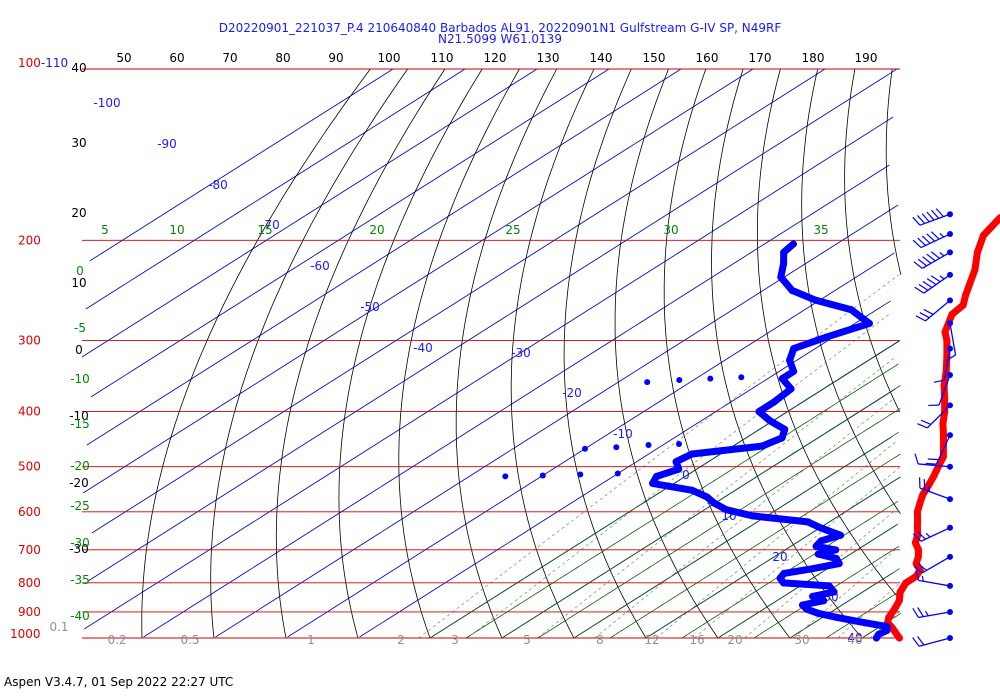 This screenshot has width=1000, height=700. I want to click on pressure-tick-label: 300, so click(29, 340).